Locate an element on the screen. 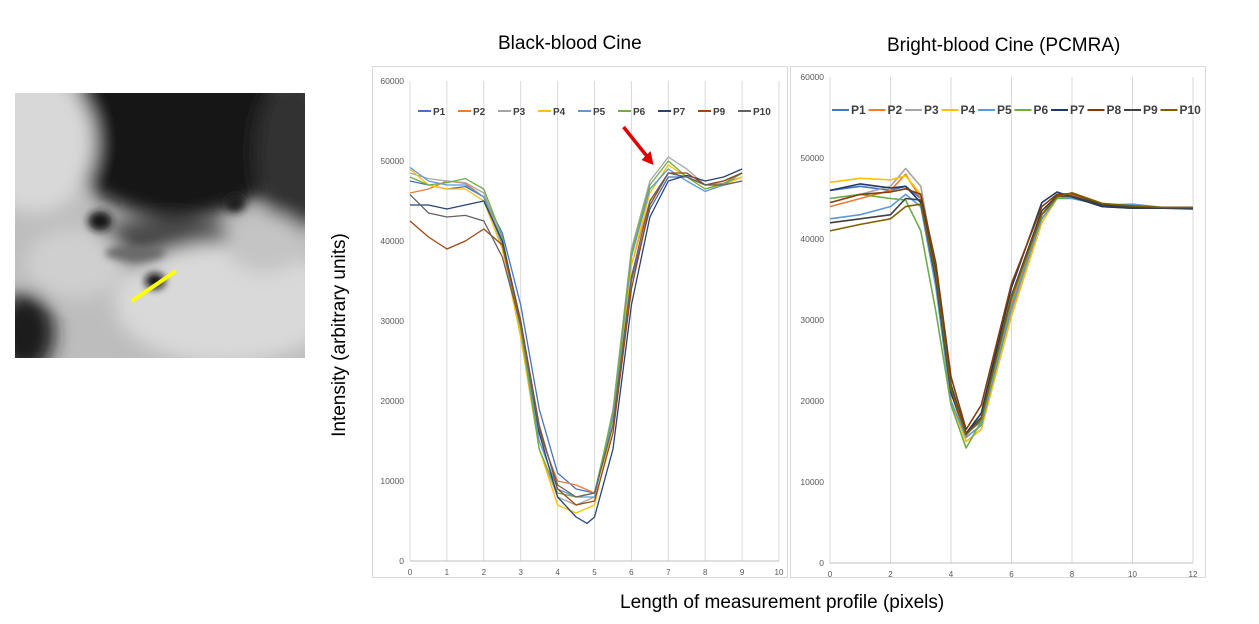  series-line-p1 is located at coordinates (576, 333).